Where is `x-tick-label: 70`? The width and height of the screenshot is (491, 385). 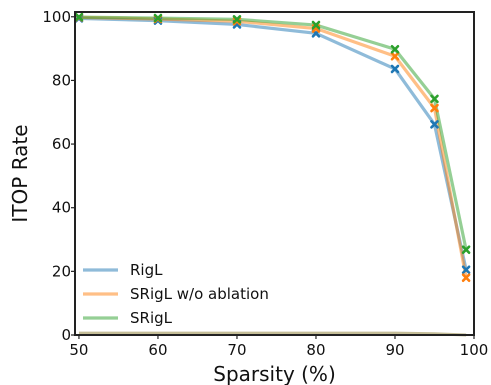 x-tick-label: 70 is located at coordinates (236, 350).